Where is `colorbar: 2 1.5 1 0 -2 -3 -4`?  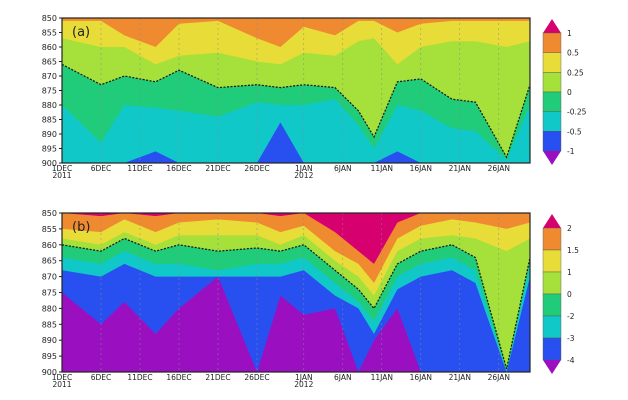 colorbar: 2 1.5 1 0 -2 -3 -4 is located at coordinates (560, 294).